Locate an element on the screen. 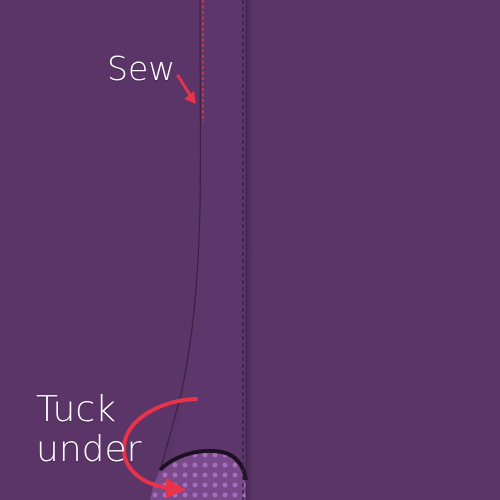 The image size is (500, 500). tuck-label-line-1: Tuck is located at coordinates (76, 409).